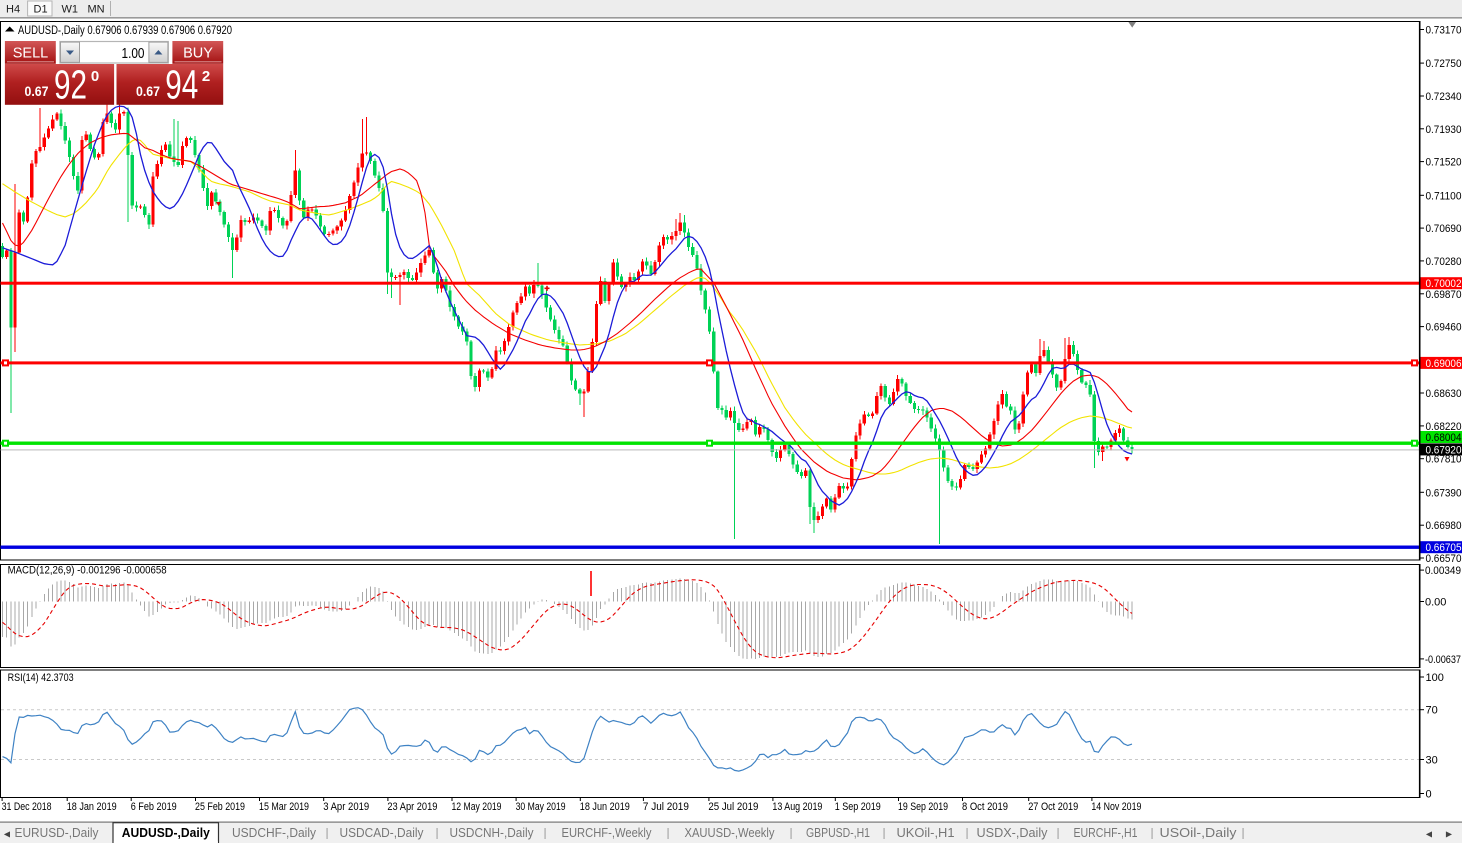  What do you see at coordinates (133, 54) in the screenshot?
I see `svg-text: 1.00` at bounding box center [133, 54].